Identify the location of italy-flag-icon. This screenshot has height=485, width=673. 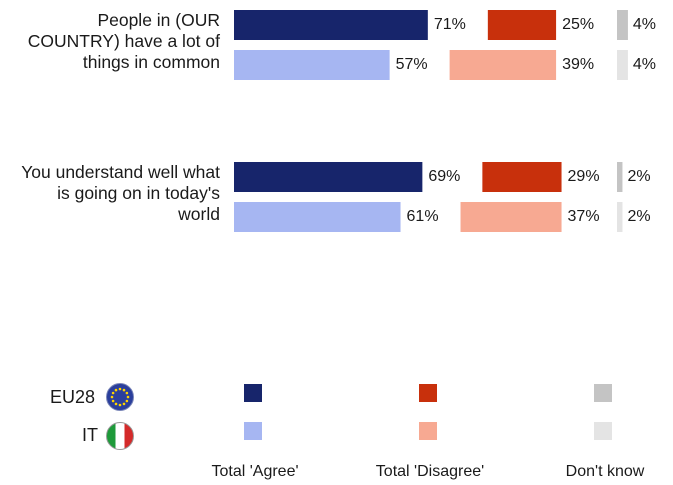
(120, 436).